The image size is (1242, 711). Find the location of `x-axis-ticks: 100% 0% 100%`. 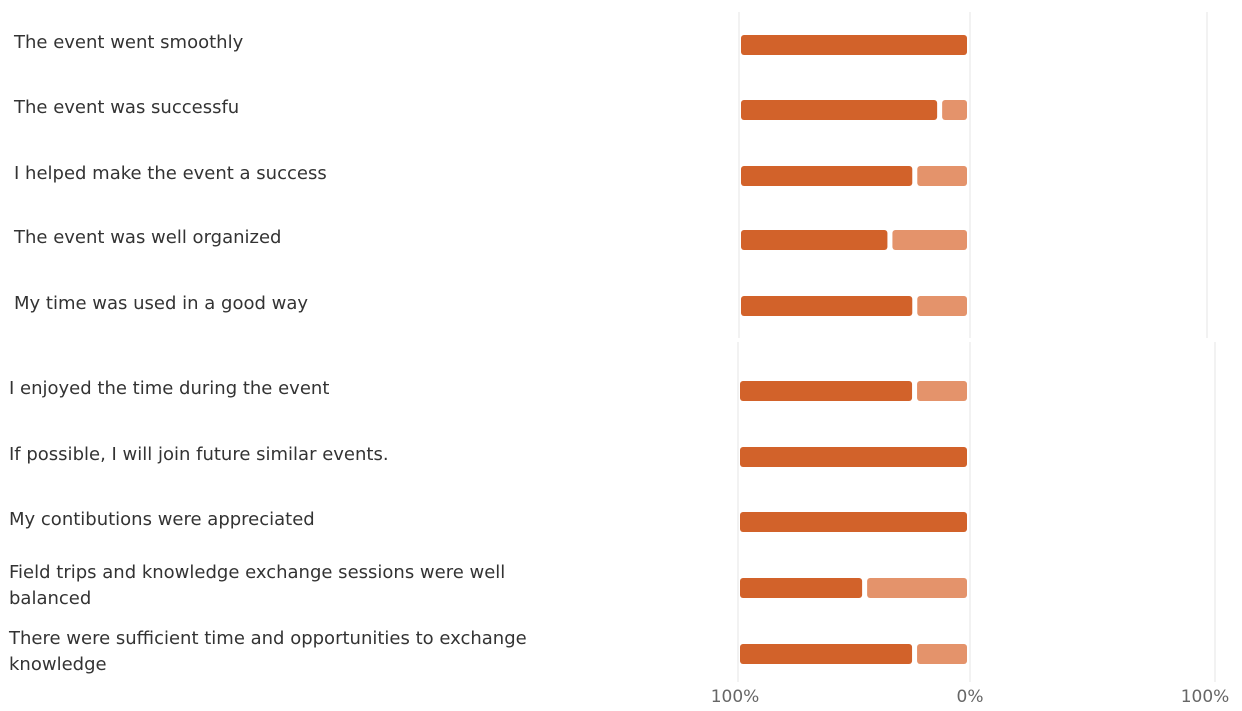

x-axis-ticks: 100% 0% 100% is located at coordinates (970, 697).